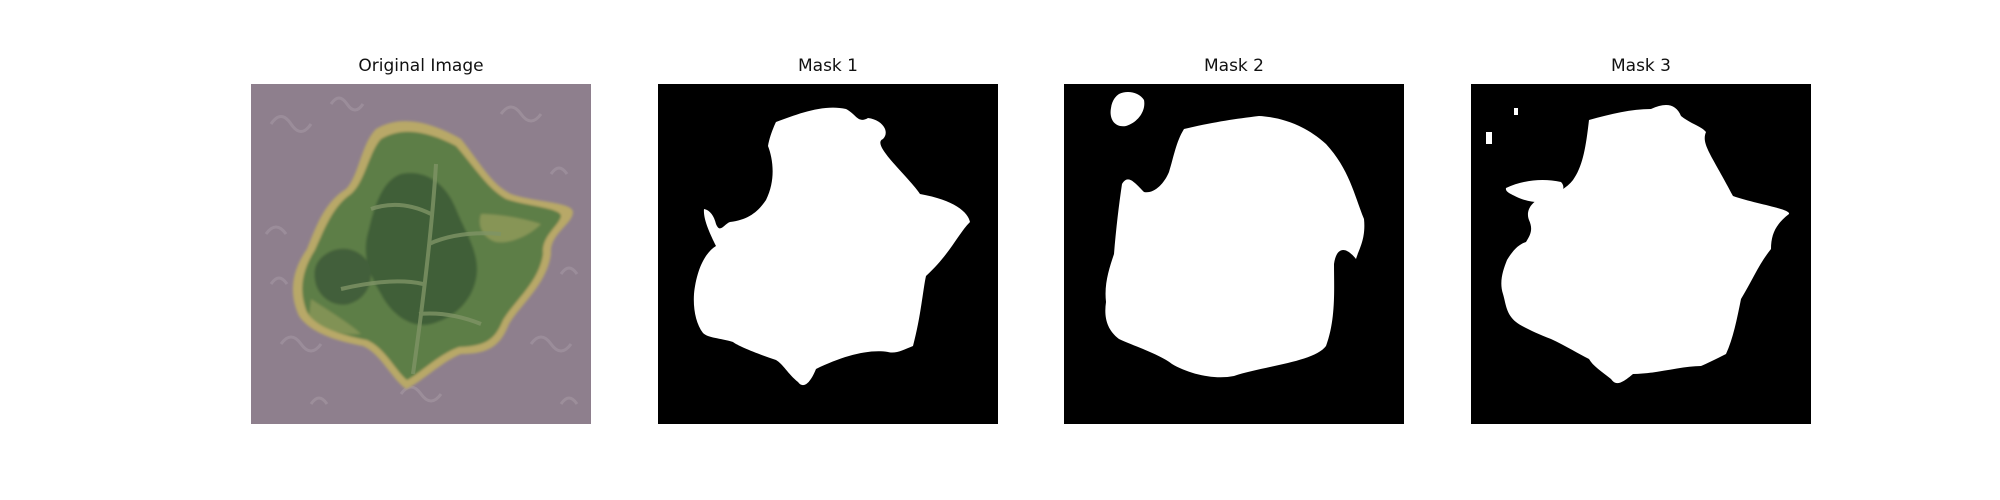 The image size is (2000, 500). What do you see at coordinates (335, 317) in the screenshot?
I see `leaf-light-patch` at bounding box center [335, 317].